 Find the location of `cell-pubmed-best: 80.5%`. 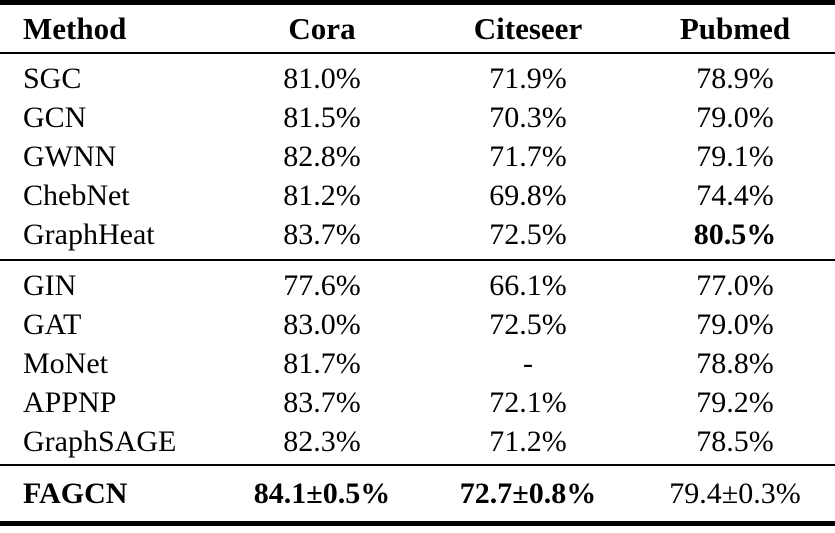

cell-pubmed-best: 80.5% is located at coordinates (735, 234).